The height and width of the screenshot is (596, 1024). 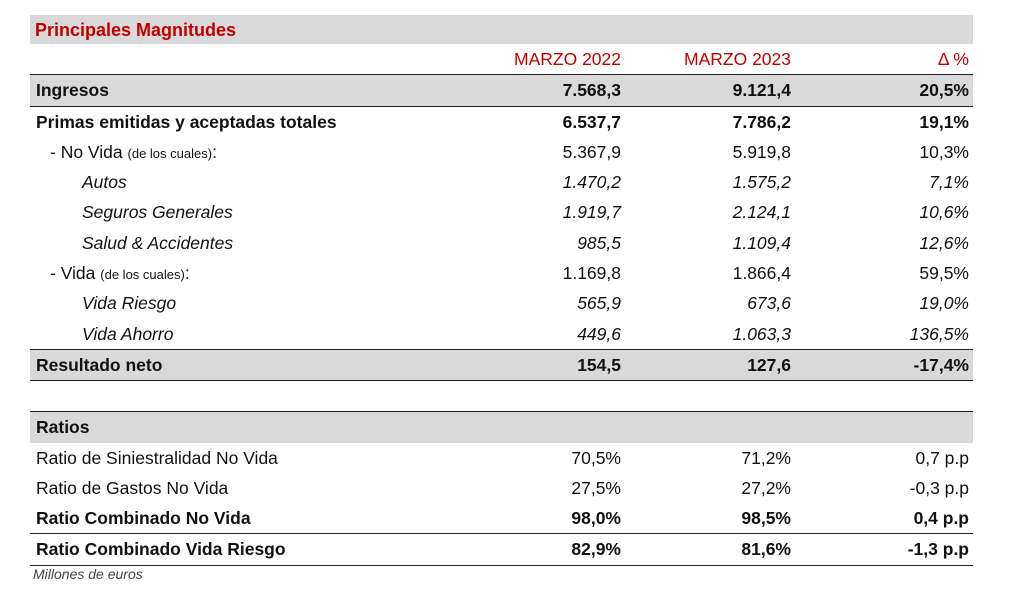 I want to click on value-delta: 19,0%, so click(x=944, y=303).